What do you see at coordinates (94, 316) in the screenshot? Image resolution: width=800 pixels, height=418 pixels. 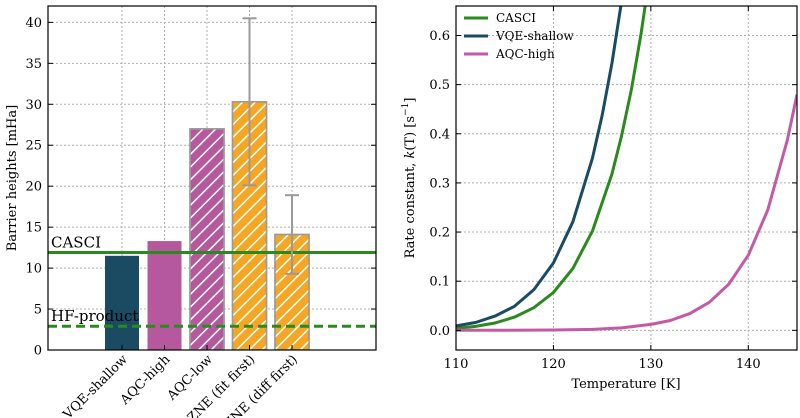 I see `ref-label-hf-product: HF-product` at bounding box center [94, 316].